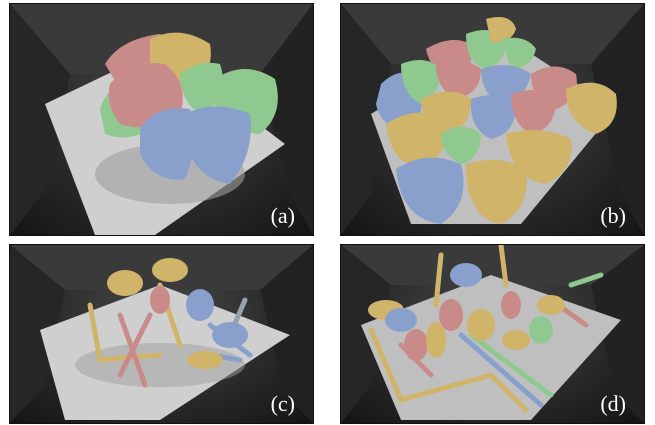 This screenshot has width=655, height=425. Describe the element at coordinates (591, 108) in the screenshot. I see `yellow-cushion` at that location.